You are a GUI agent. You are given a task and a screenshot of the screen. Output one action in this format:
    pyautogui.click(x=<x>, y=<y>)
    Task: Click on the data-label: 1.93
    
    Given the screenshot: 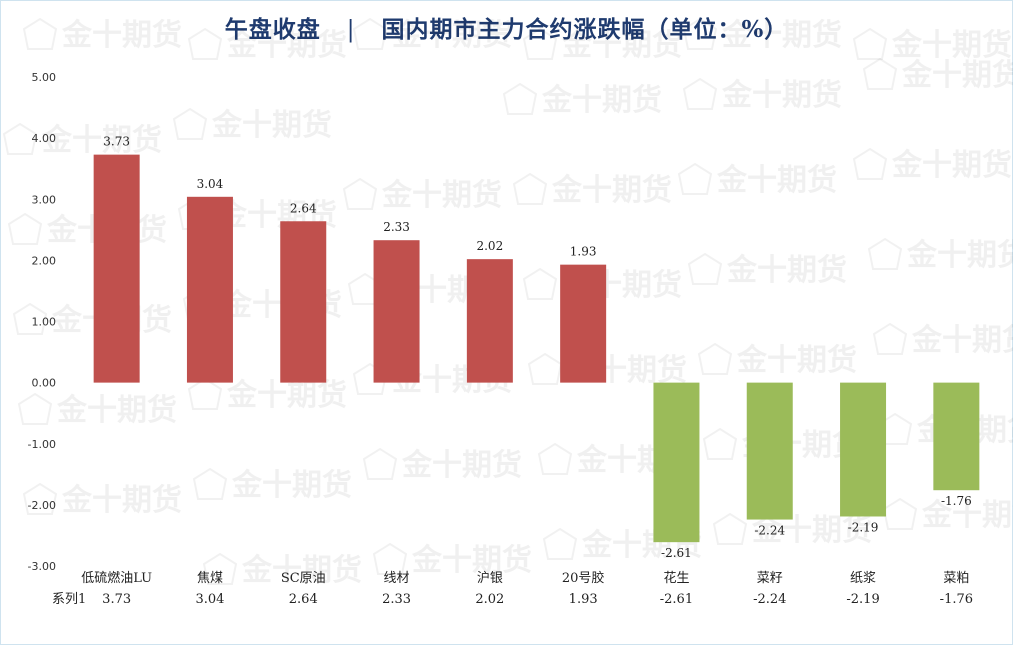 What is the action you would take?
    pyautogui.click(x=583, y=252)
    